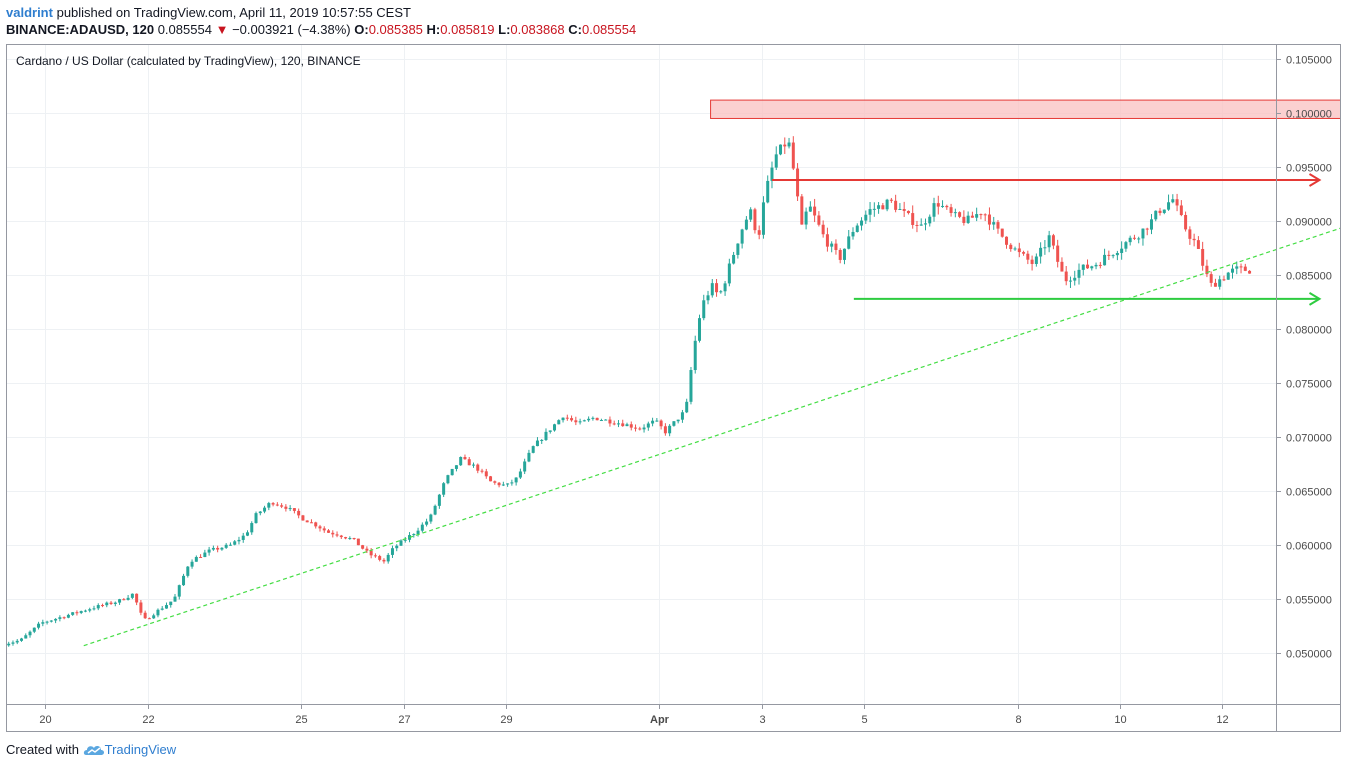 Image resolution: width=1347 pixels, height=768 pixels. Describe the element at coordinates (1309, 277) in the screenshot. I see `y-tick-label: 0.085000` at that location.